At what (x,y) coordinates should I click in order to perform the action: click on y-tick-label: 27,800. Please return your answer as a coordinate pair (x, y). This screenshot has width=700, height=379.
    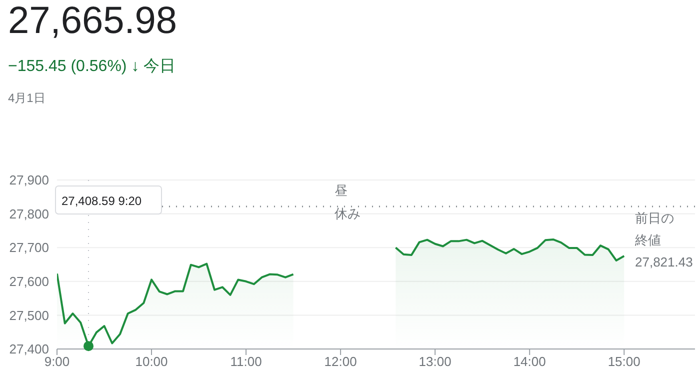
    Looking at the image, I should click on (29, 214).